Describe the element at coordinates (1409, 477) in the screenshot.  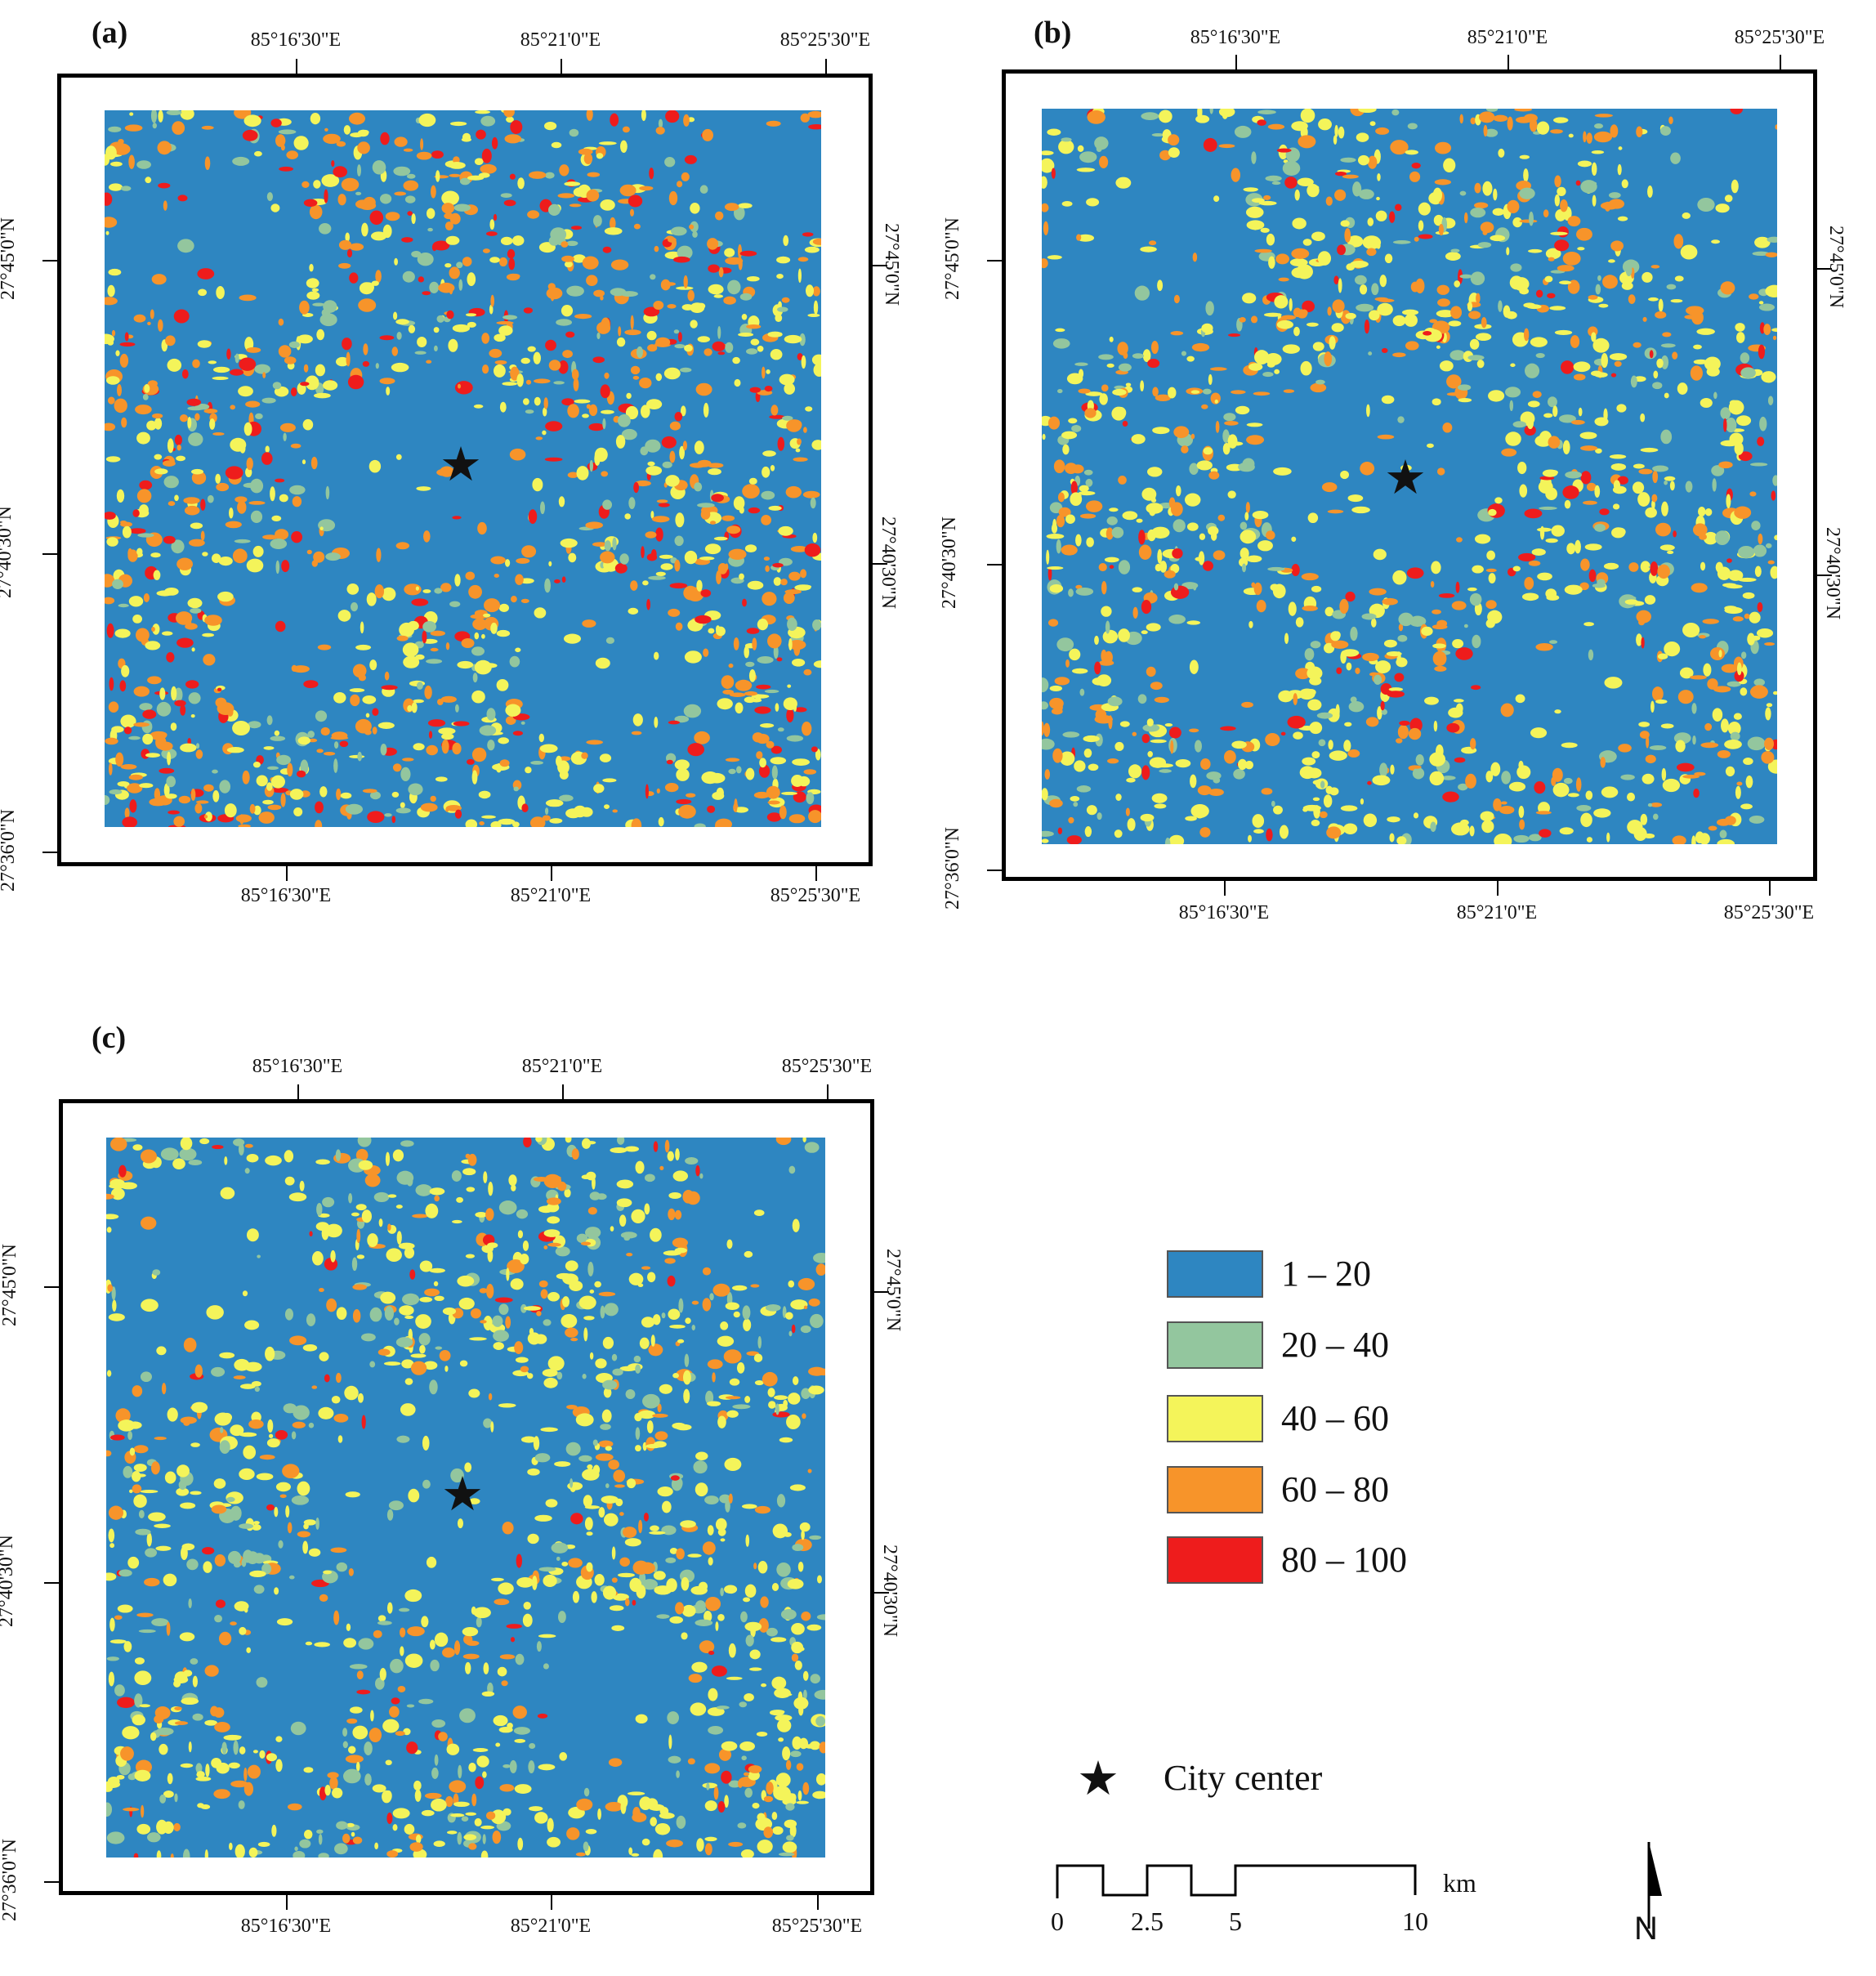
I see `raster-map` at that location.